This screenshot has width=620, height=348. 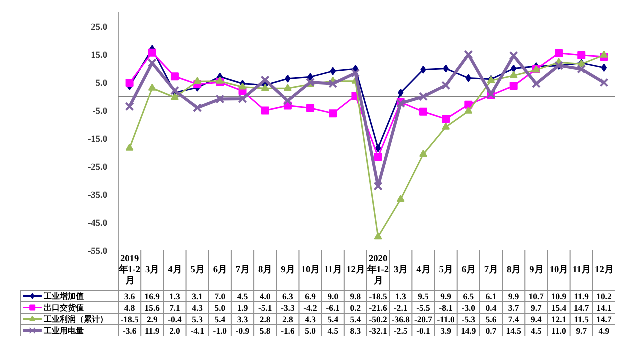 What do you see at coordinates (63, 331) in the screenshot?
I see `legend-label: 工业用电量` at bounding box center [63, 331].